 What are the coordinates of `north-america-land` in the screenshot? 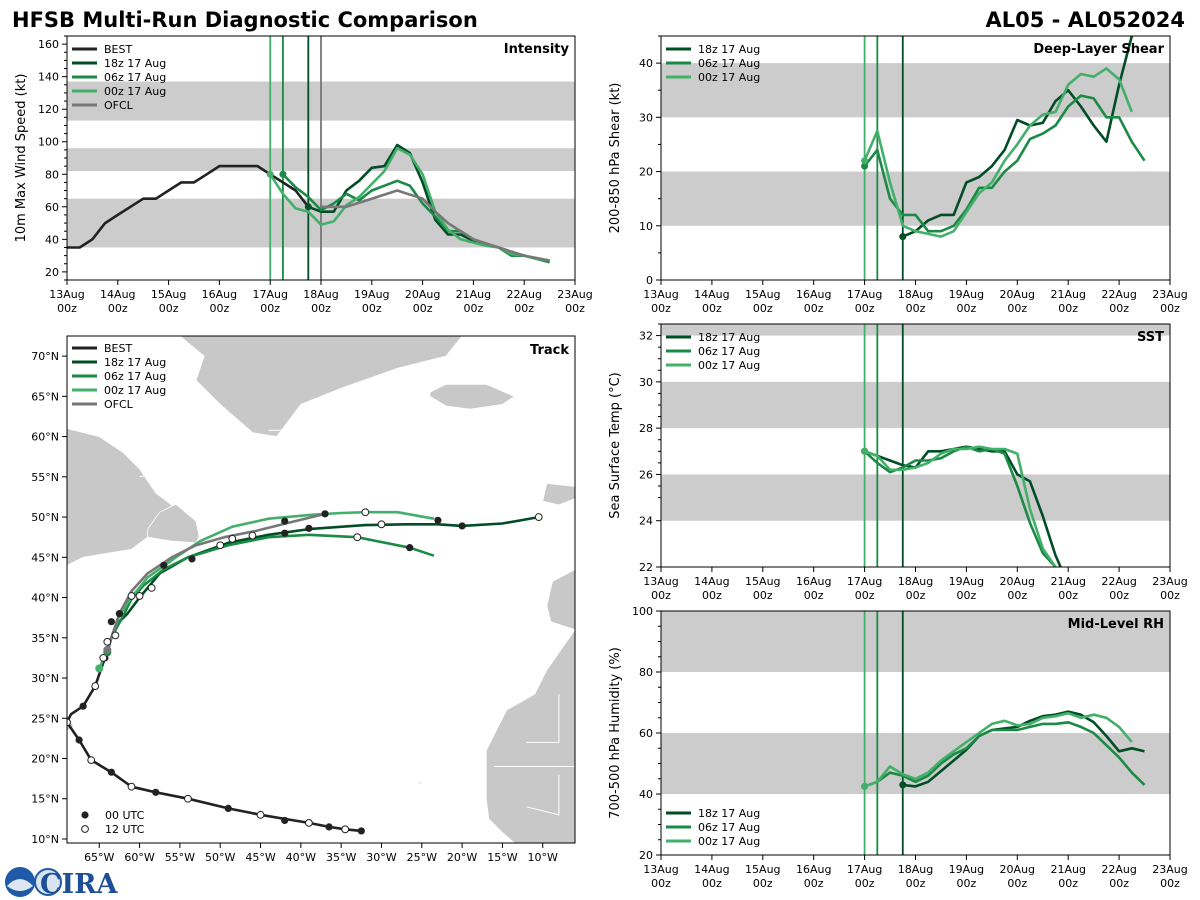 It's located at (120, 451).